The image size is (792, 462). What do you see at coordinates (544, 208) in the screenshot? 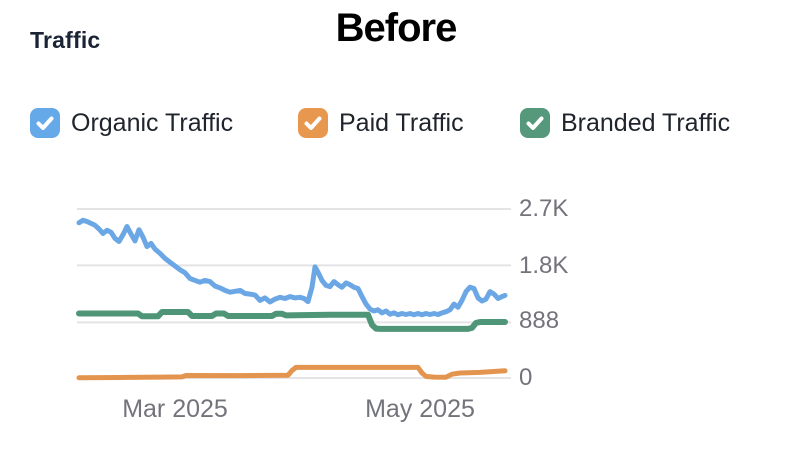
I see `y-tick-label: 2.7K` at bounding box center [544, 208].